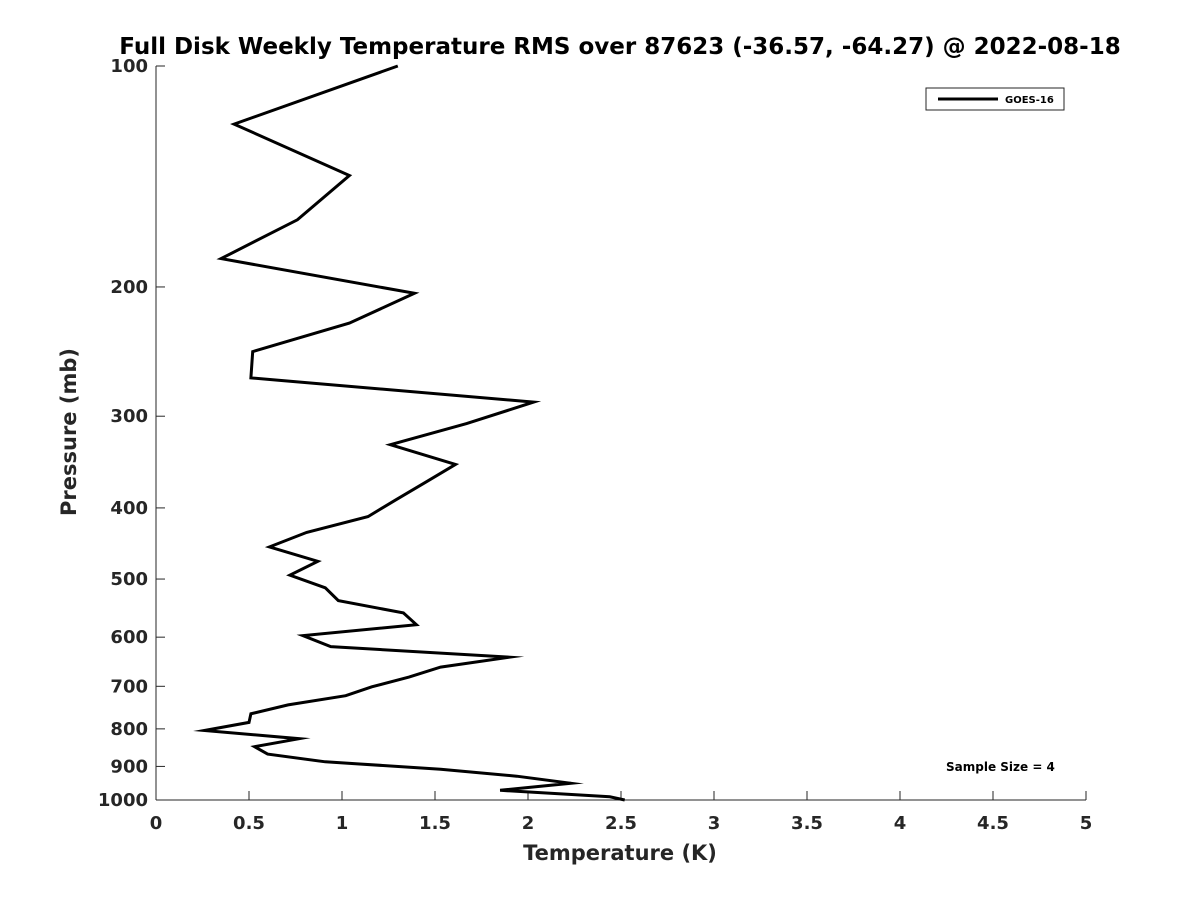 The image size is (1200, 900). I want to click on y-tick-label: 900, so click(129, 766).